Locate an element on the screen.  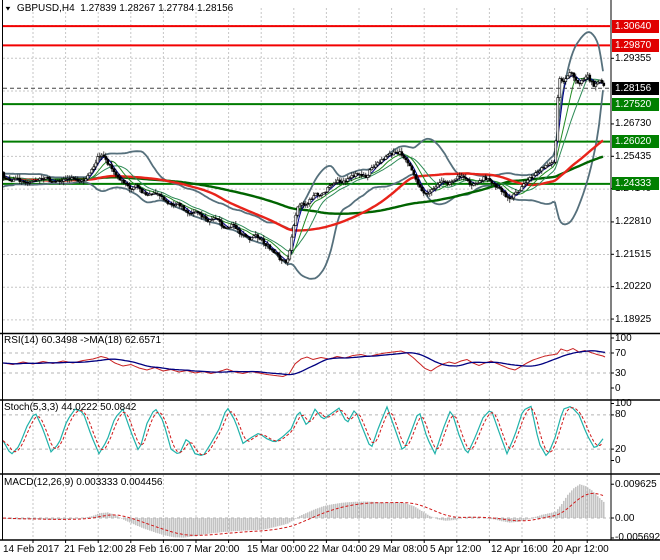
stoch-axis-label: 100 is located at coordinates (623, 403).